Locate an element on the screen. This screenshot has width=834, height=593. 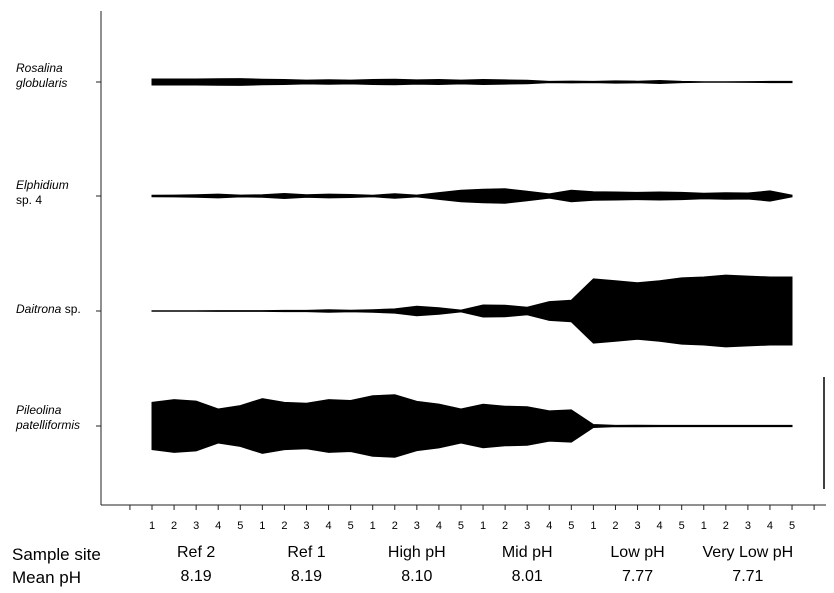
mean-ph-label: Mean pH is located at coordinates (46, 577).